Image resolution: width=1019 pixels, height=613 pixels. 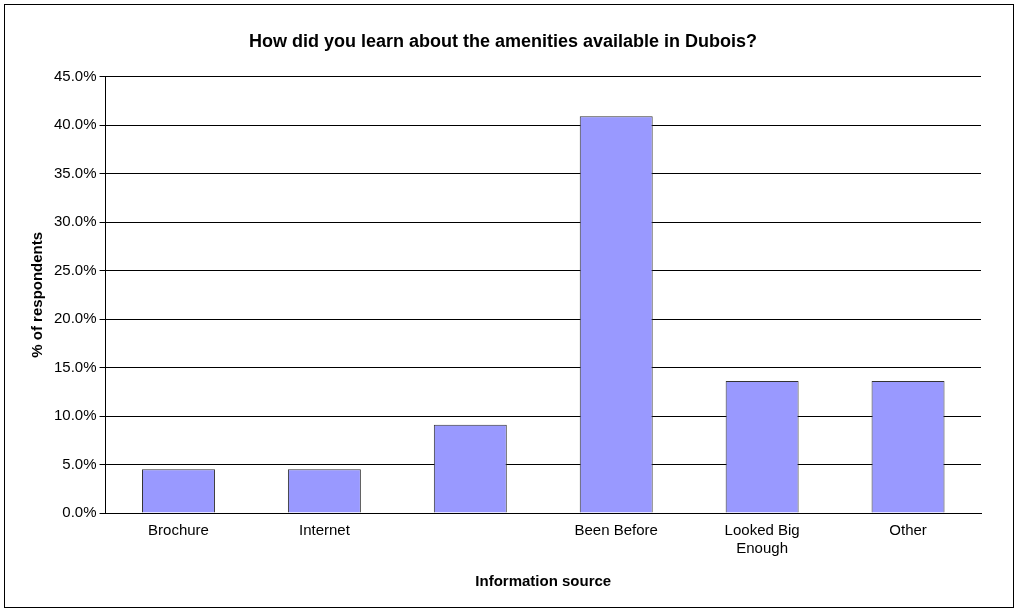 What do you see at coordinates (75, 75) in the screenshot?
I see `y-tick-label: 45.0%` at bounding box center [75, 75].